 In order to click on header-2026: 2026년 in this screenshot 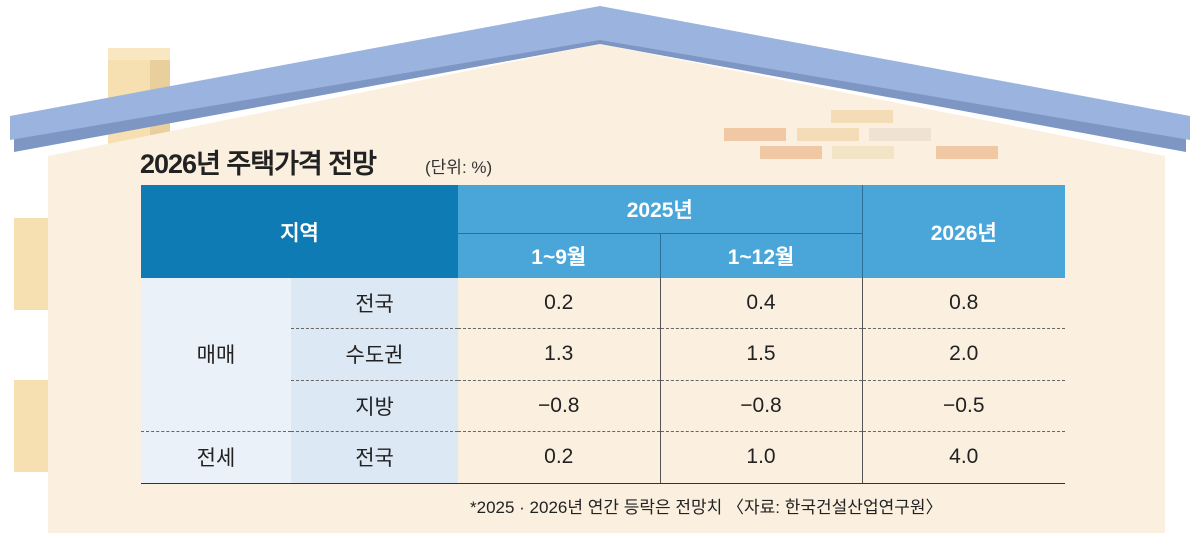, I will do `click(963, 231)`.